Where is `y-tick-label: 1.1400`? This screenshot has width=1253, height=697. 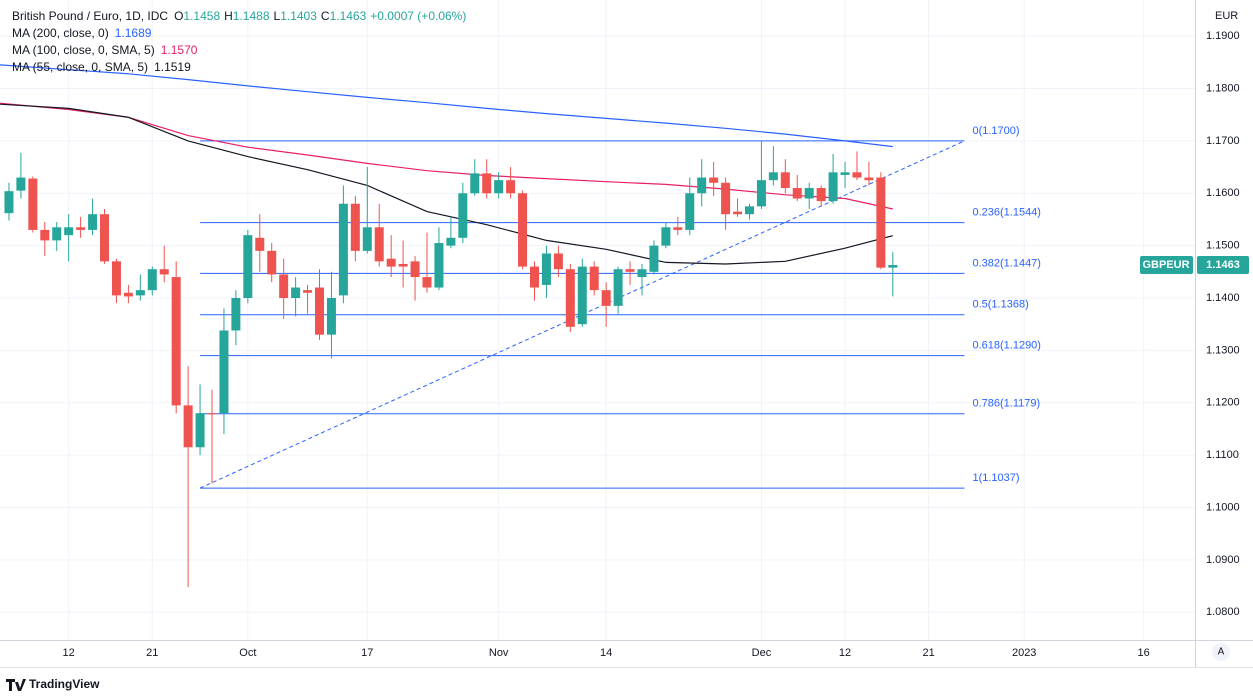 y-tick-label: 1.1400 is located at coordinates (1223, 298).